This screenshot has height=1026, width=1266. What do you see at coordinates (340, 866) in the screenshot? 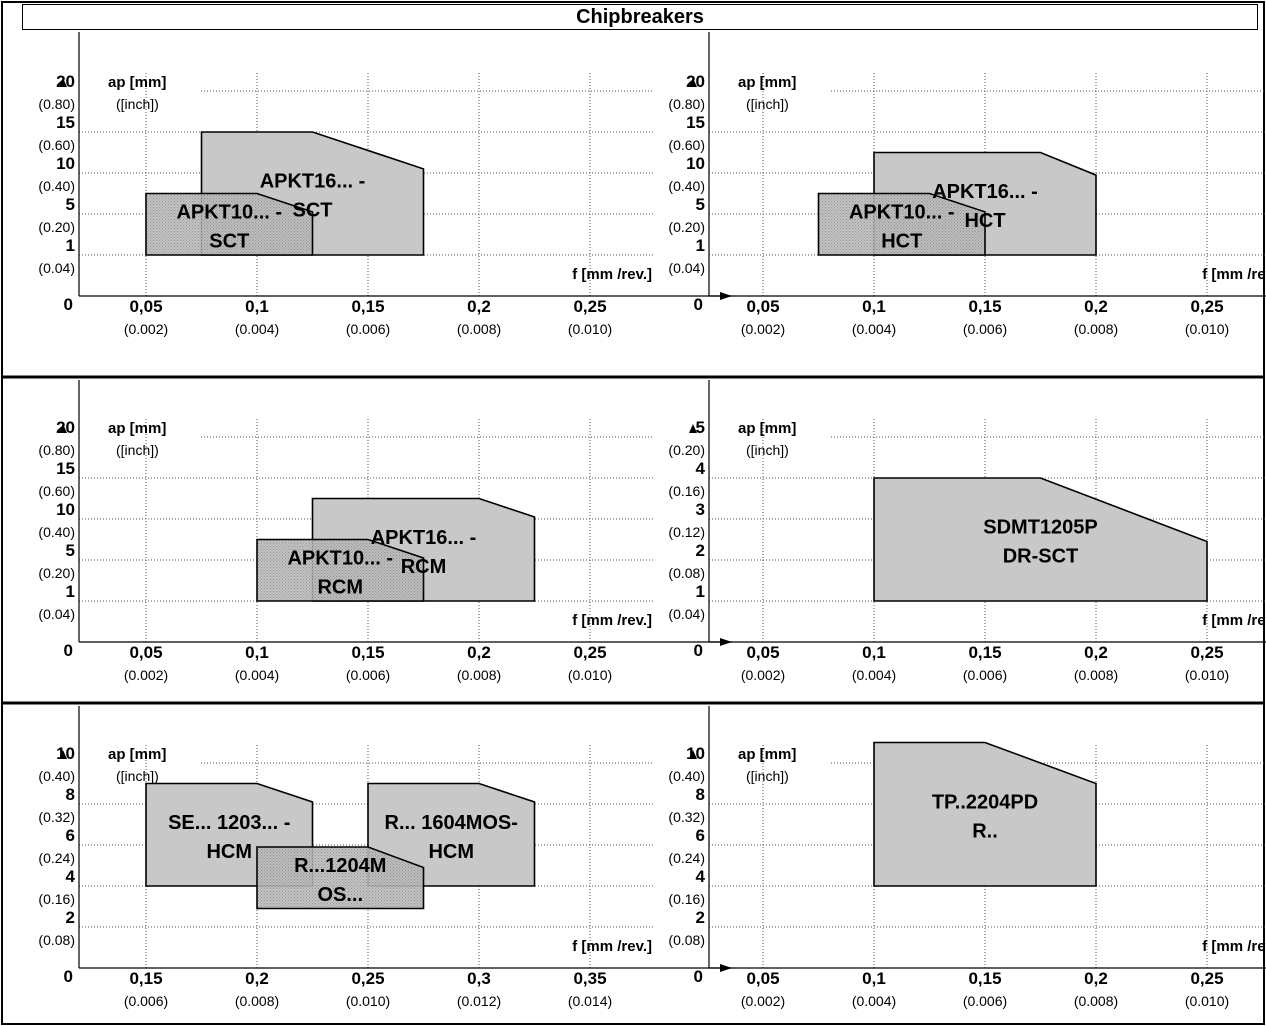
I see `region-label: R...1204M` at bounding box center [340, 866].